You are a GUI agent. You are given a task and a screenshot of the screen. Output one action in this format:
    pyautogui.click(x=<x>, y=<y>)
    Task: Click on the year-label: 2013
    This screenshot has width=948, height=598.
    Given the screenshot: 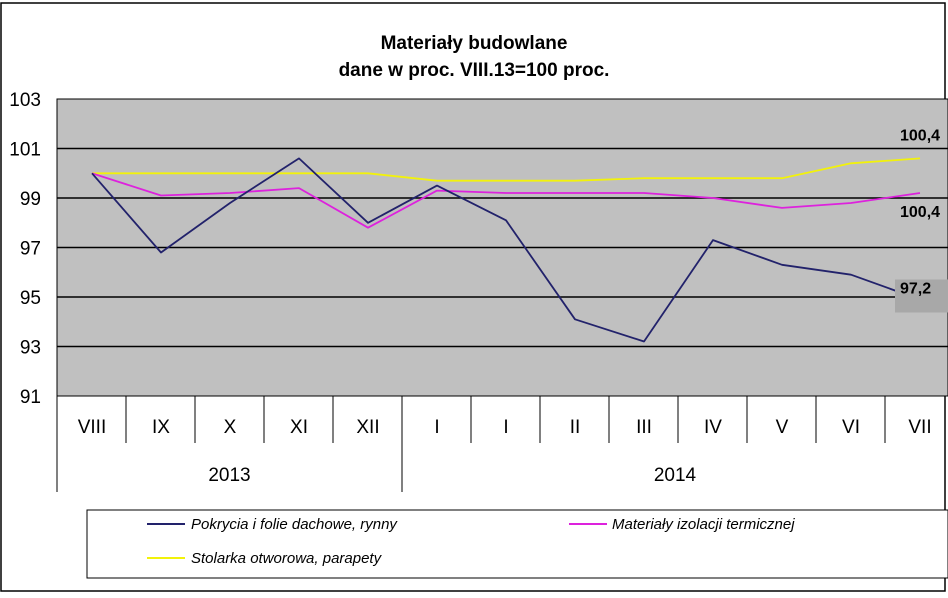 What is the action you would take?
    pyautogui.click(x=229, y=475)
    